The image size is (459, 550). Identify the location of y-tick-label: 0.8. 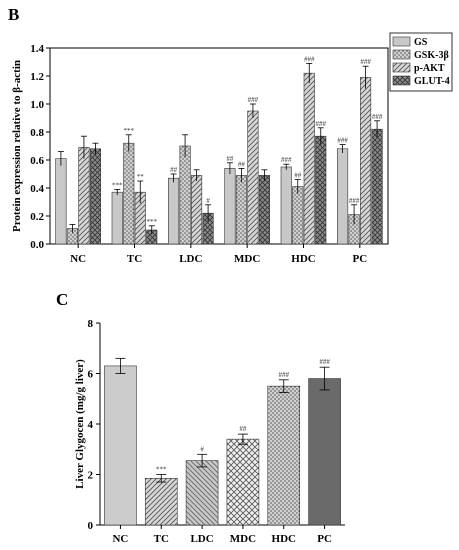
(37, 133).